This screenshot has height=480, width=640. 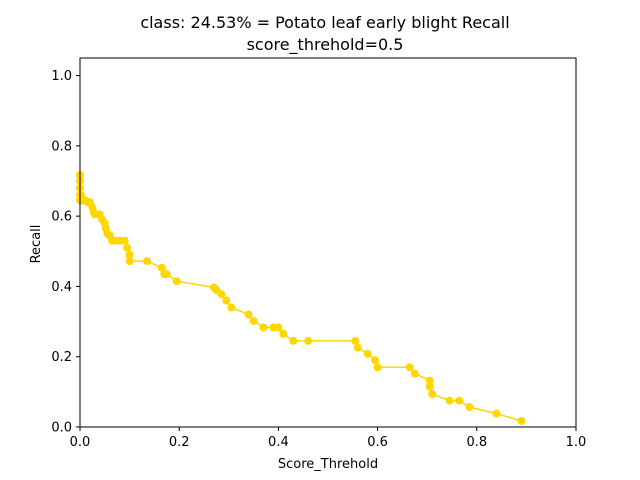 I want to click on x-tick-label: 0.2, so click(x=179, y=442).